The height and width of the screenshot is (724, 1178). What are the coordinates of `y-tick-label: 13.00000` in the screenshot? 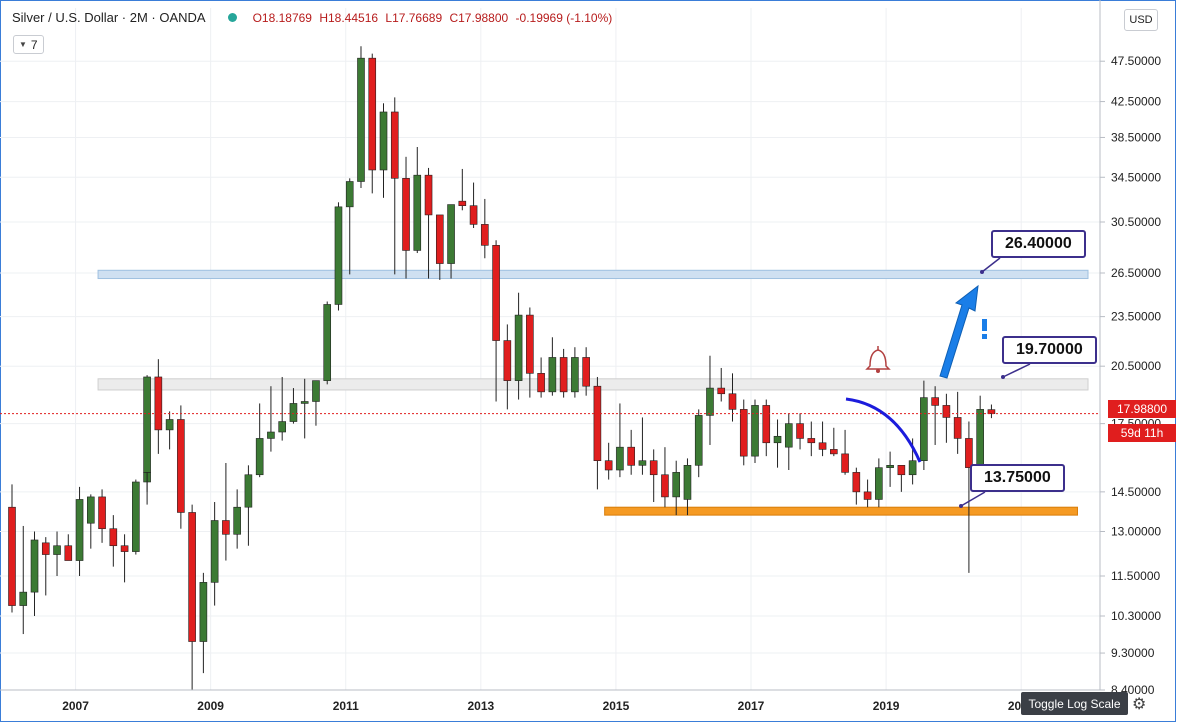 It's located at (1136, 531).